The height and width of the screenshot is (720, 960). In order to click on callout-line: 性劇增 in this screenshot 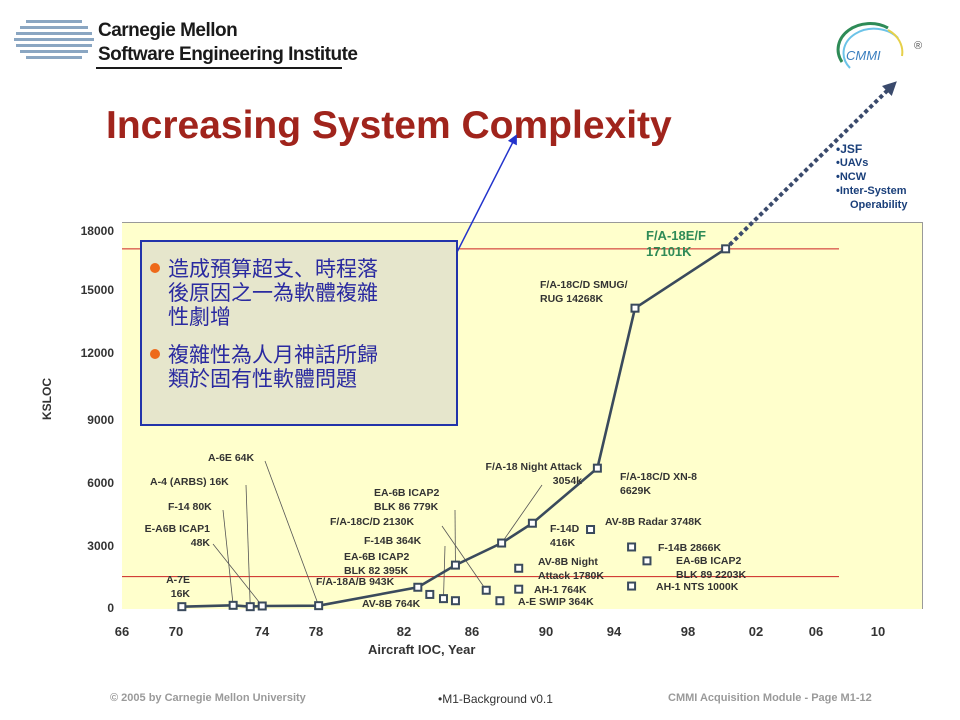, I will do `click(199, 317)`.